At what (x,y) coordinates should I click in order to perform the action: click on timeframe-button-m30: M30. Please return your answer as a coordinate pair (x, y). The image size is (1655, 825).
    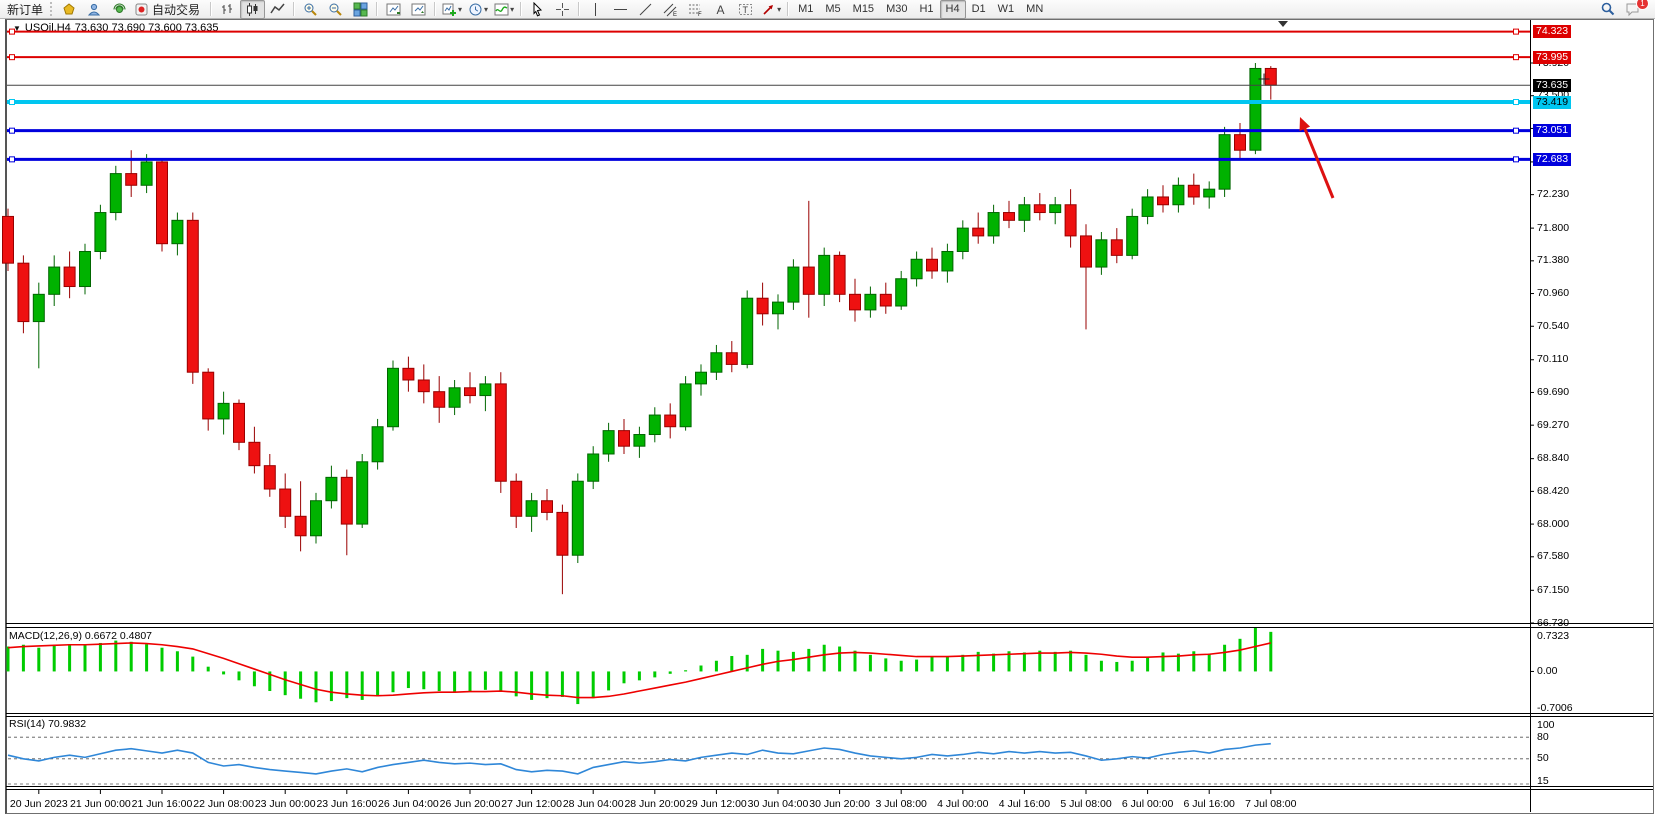
    Looking at the image, I should click on (897, 9).